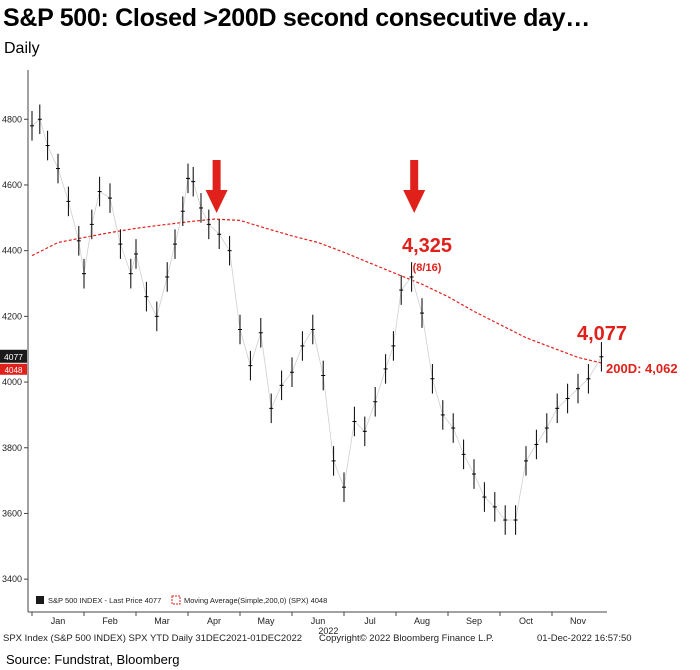  I want to click on y-tick-label: 4200, so click(12, 316).